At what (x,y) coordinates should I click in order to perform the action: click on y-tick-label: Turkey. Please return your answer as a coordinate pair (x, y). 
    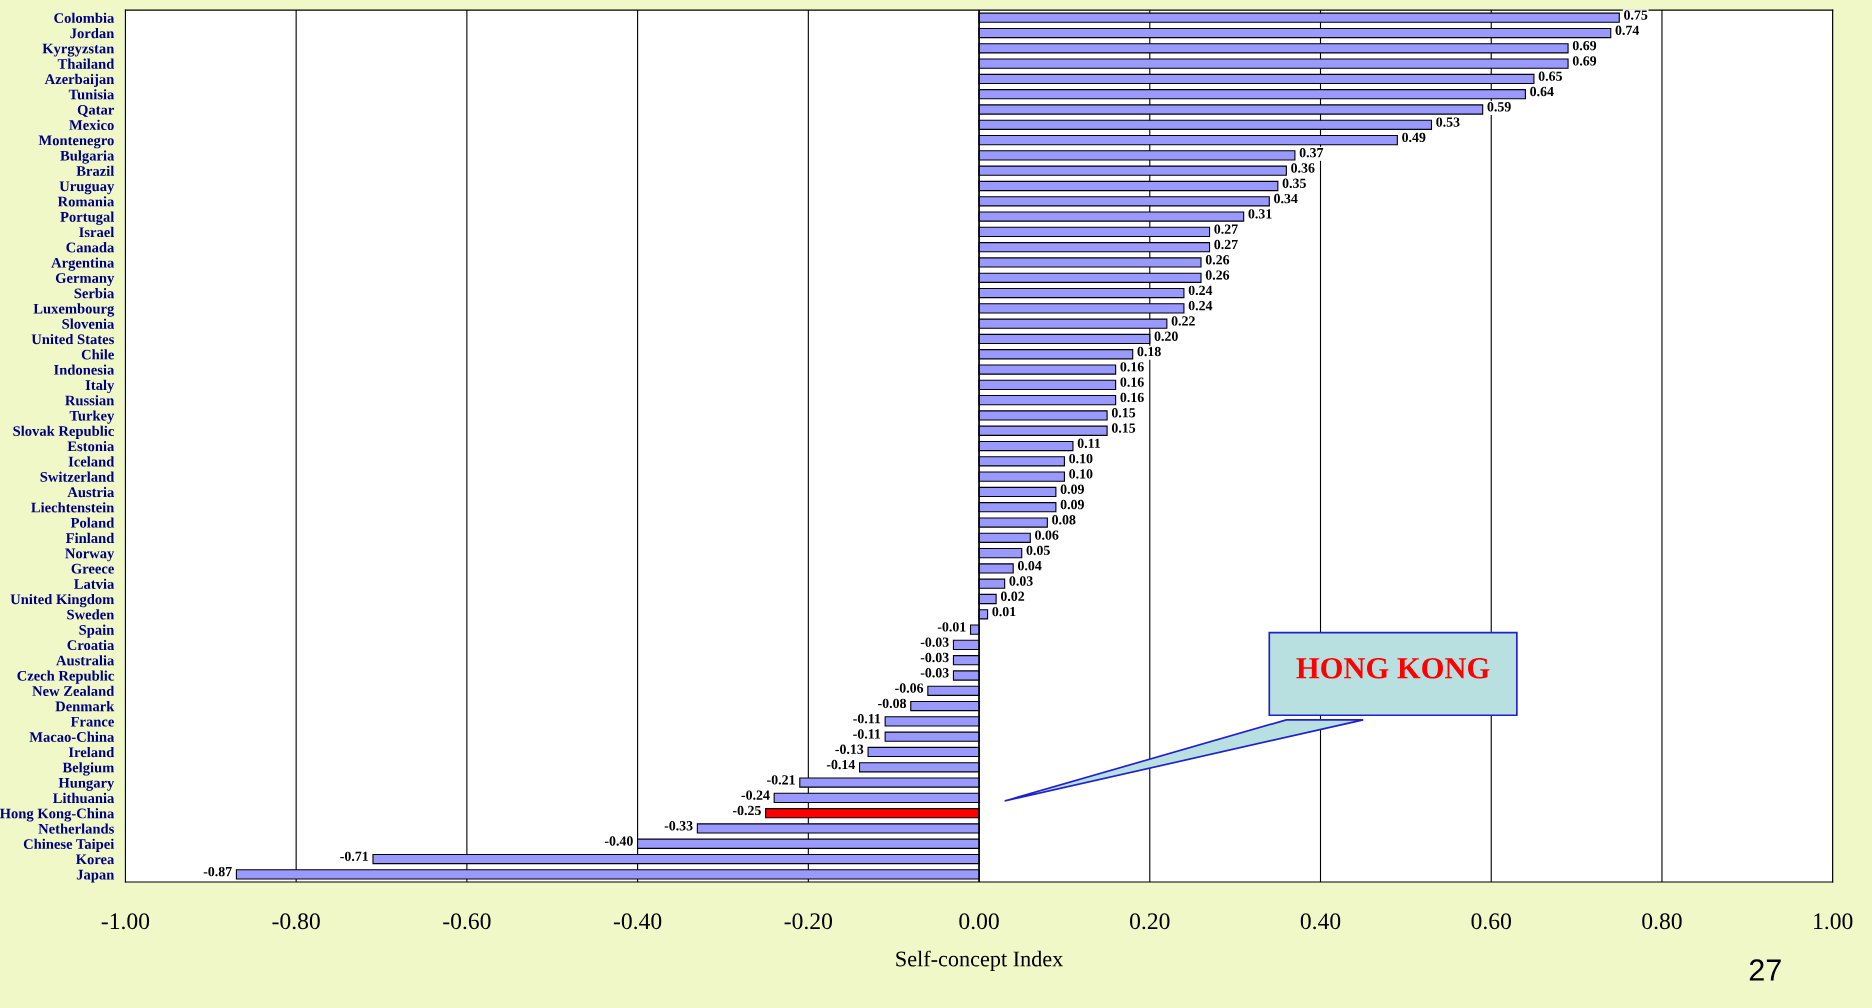
    Looking at the image, I should click on (92, 417).